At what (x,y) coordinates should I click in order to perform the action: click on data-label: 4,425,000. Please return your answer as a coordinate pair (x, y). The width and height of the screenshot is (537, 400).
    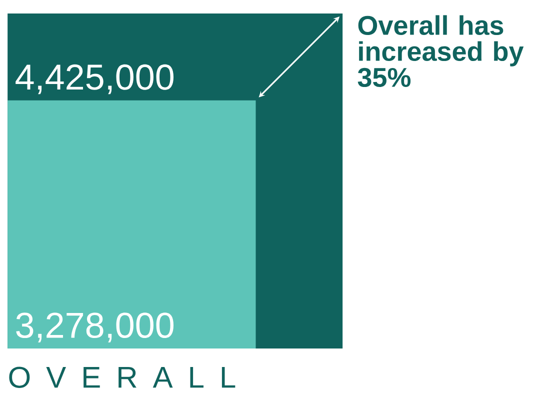
    Looking at the image, I should click on (95, 79).